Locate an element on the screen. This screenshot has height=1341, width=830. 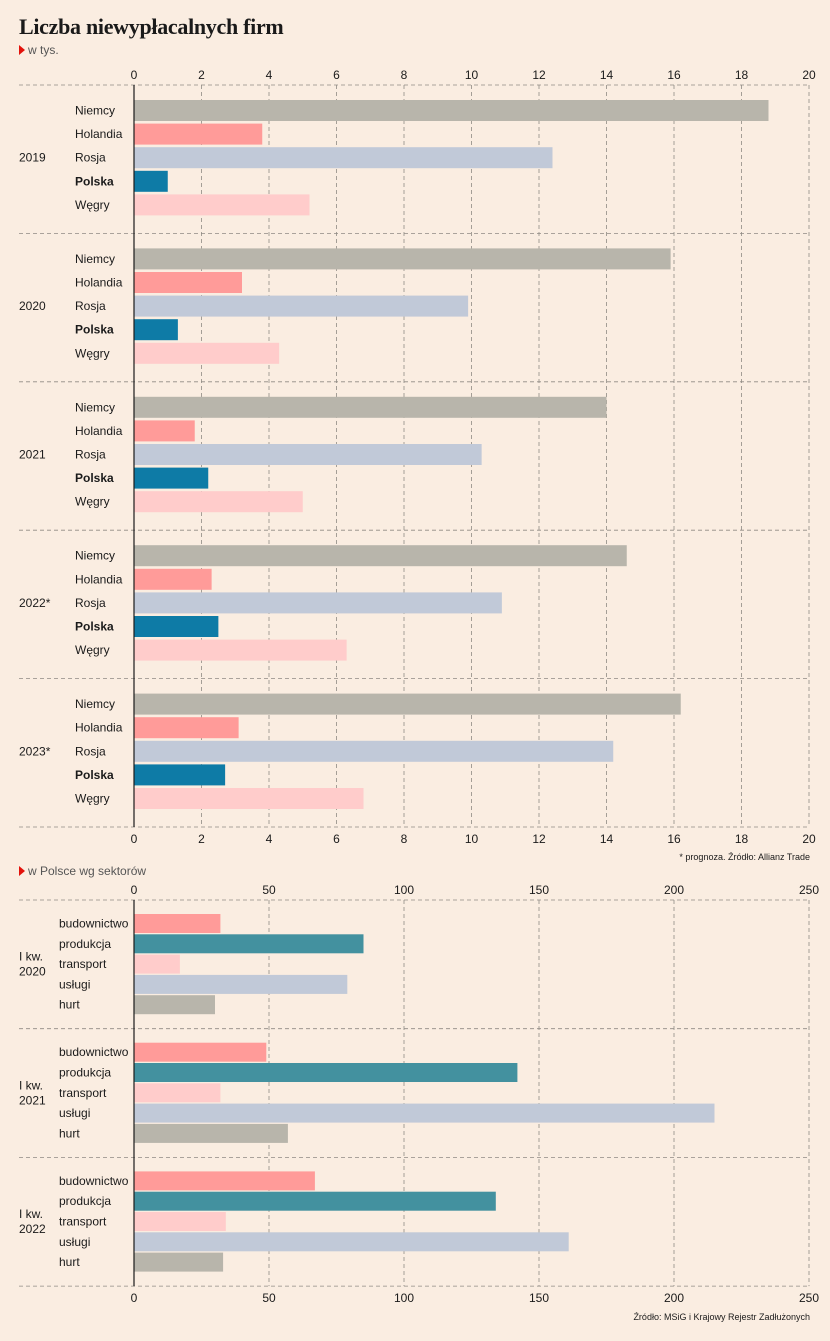
x-tick-label-top: 12 is located at coordinates (539, 75).